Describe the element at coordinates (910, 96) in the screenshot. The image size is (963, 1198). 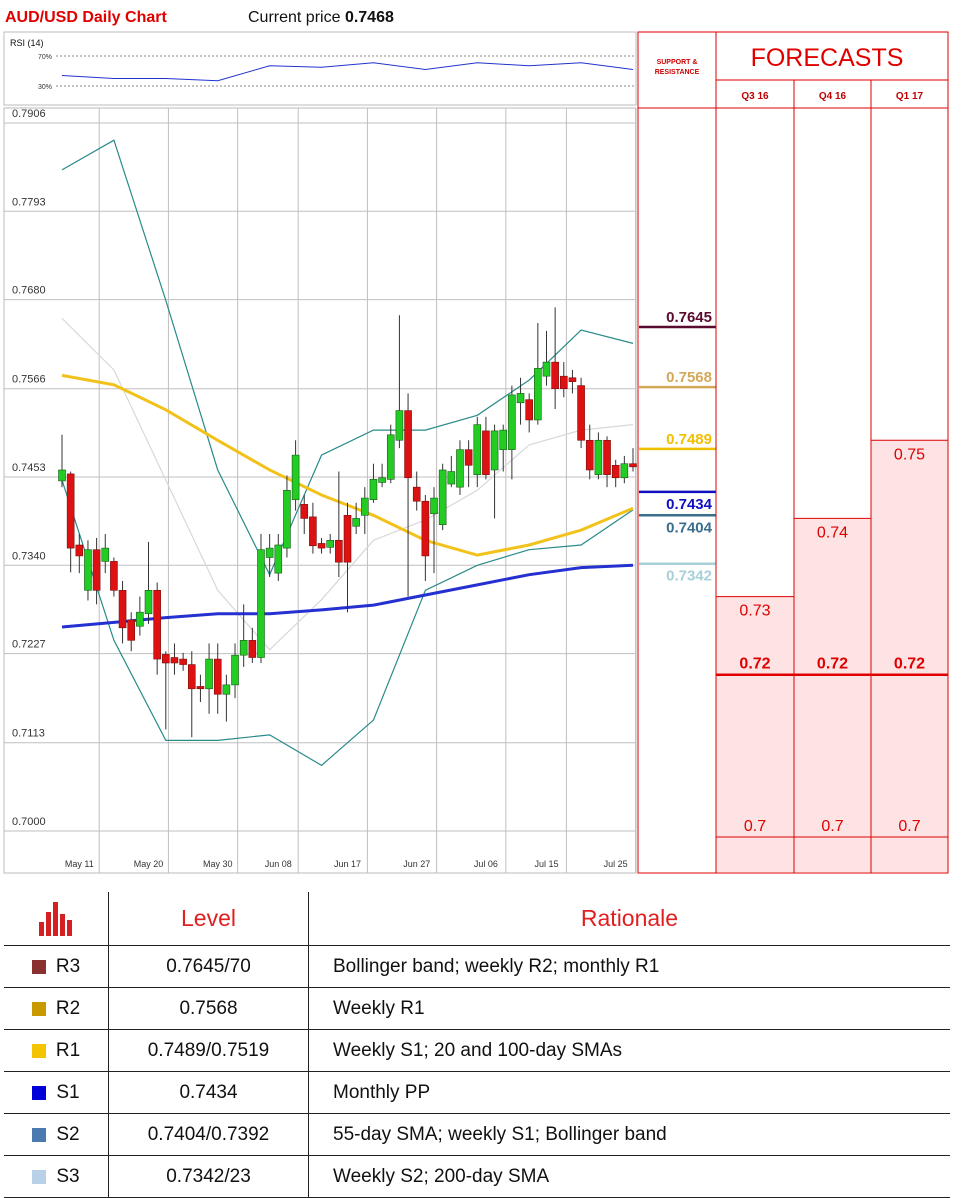
I see `quarter-label: Q1 17` at that location.